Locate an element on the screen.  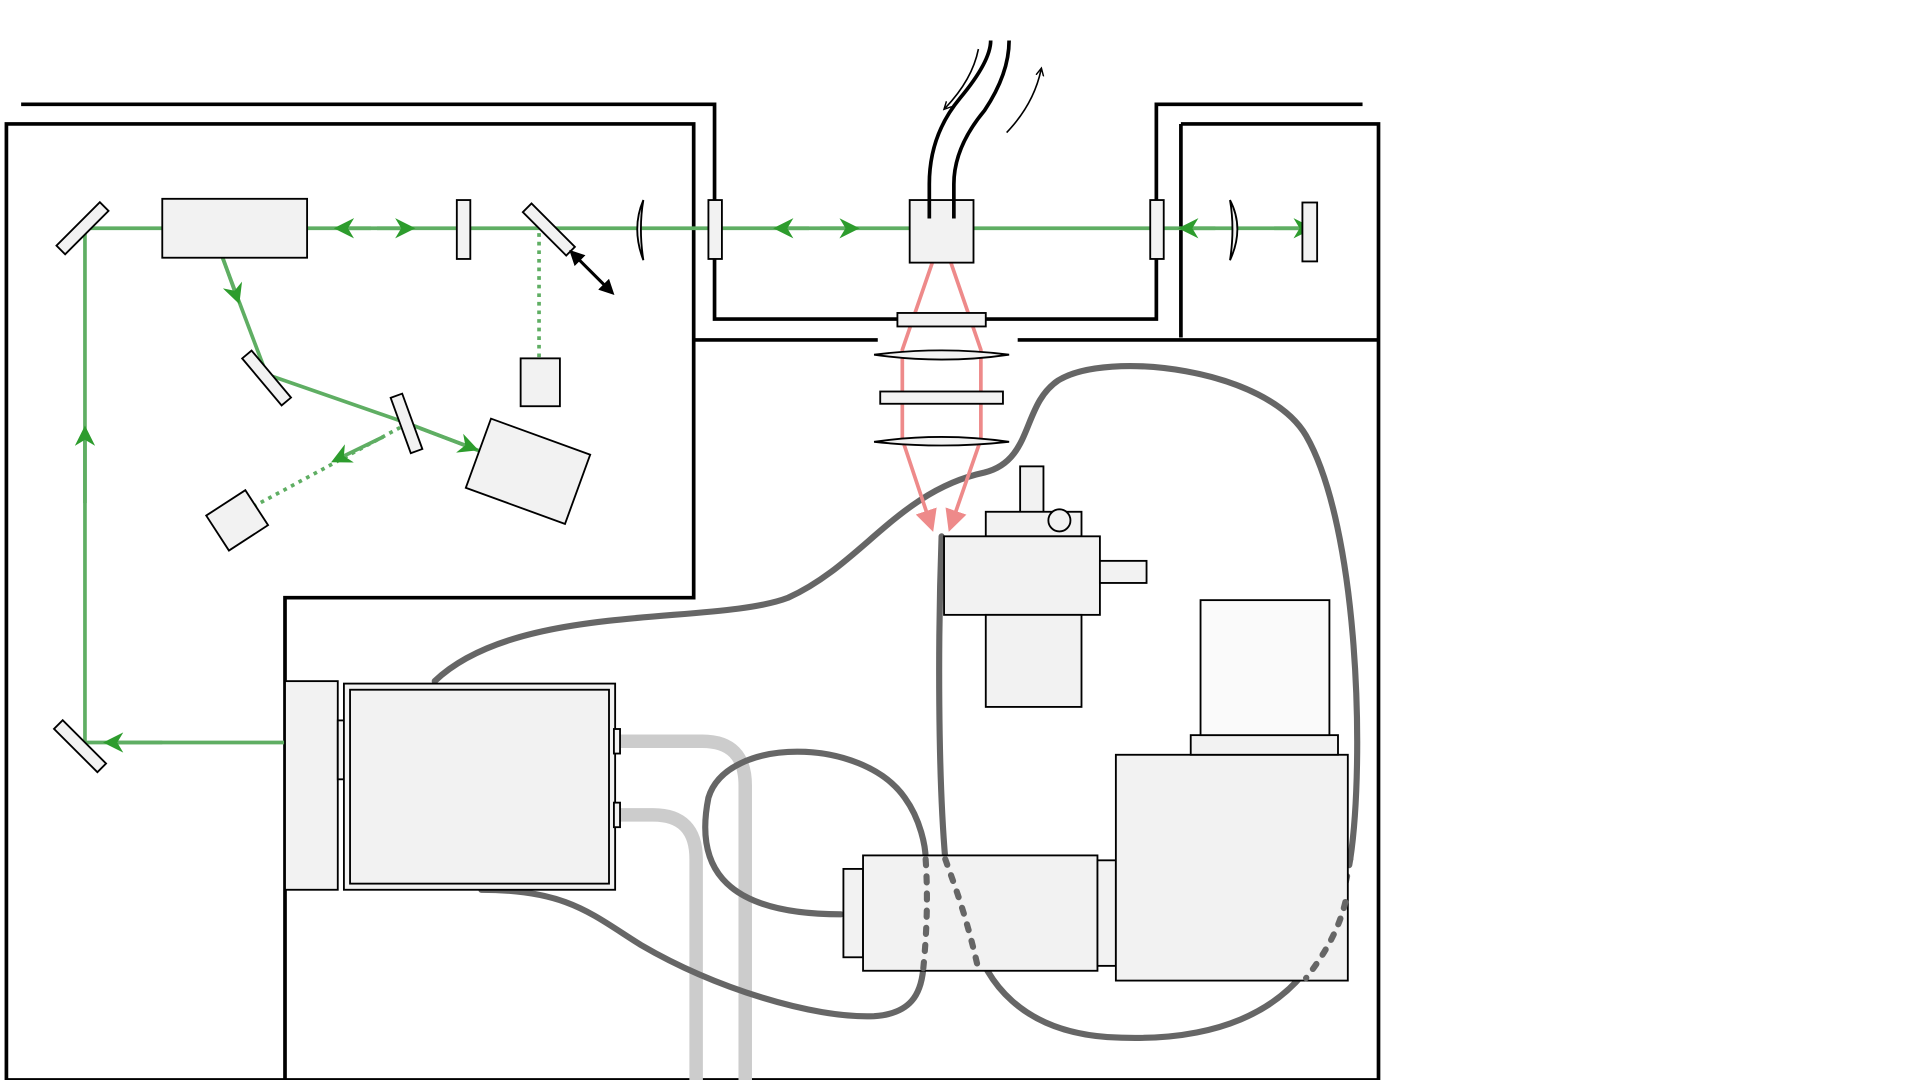
spectrometer-body is located at coordinates (1231, 867).